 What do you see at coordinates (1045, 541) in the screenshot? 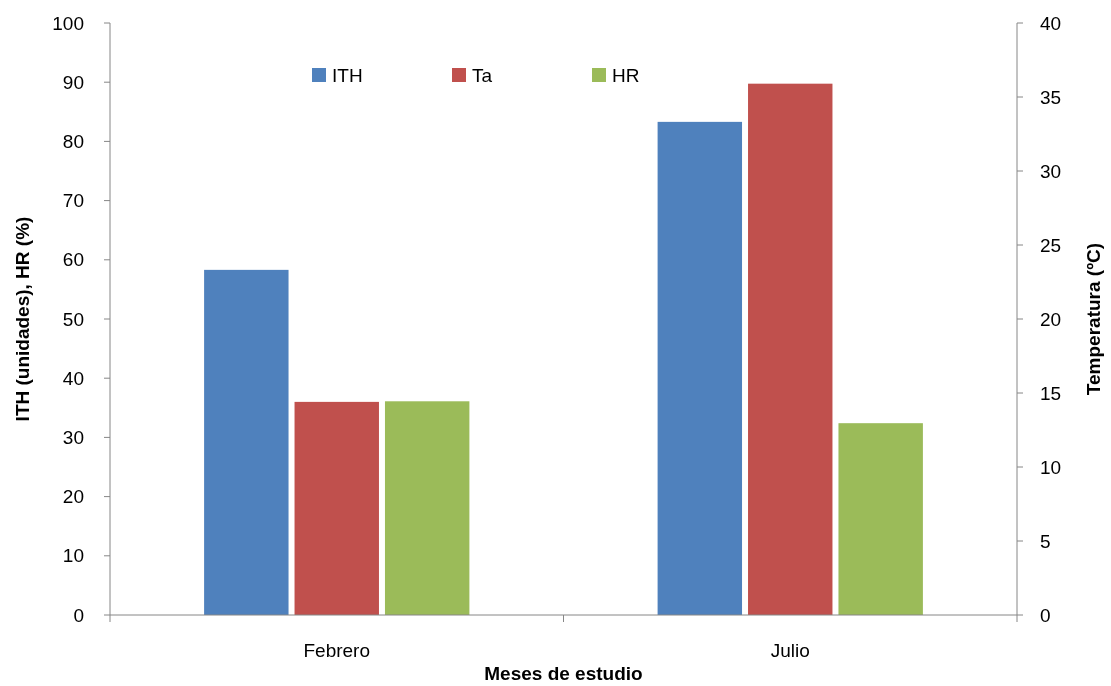
I see `y2-tick-label: 5` at bounding box center [1045, 541].